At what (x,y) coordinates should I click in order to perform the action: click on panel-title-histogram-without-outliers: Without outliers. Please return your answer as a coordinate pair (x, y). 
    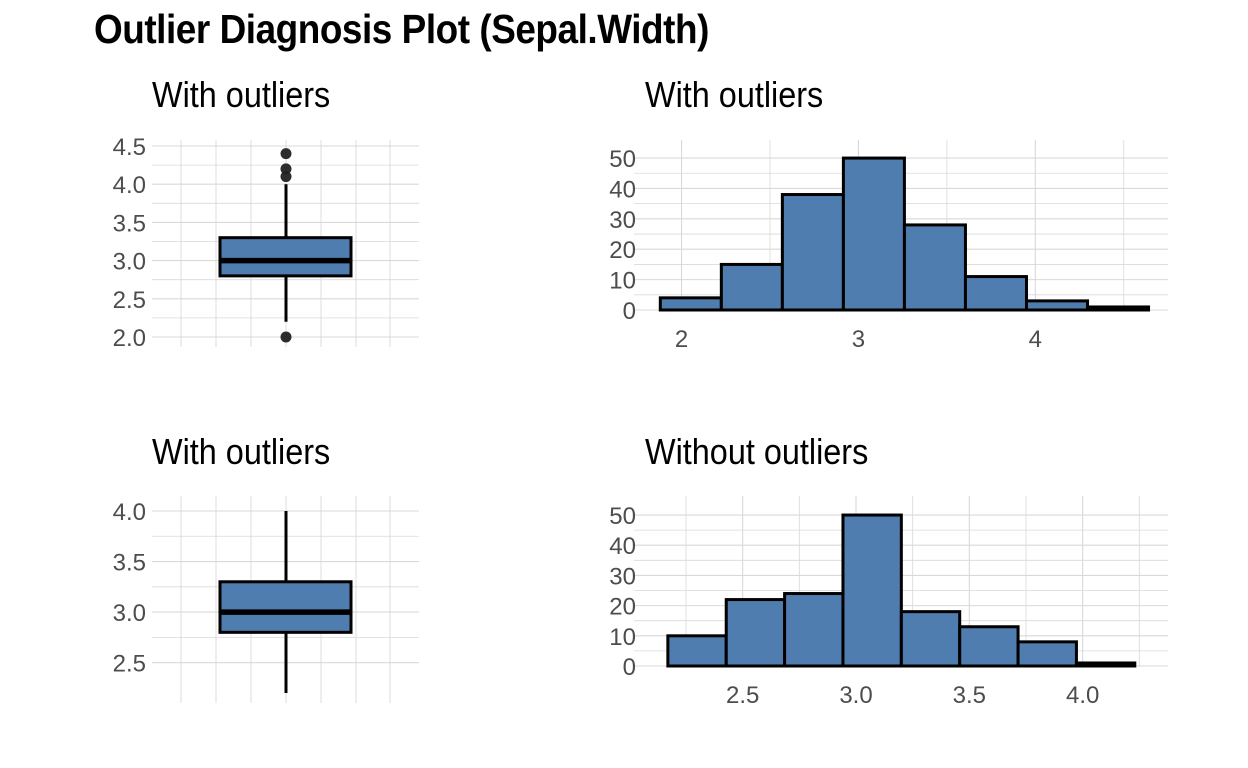
    Looking at the image, I should click on (757, 451).